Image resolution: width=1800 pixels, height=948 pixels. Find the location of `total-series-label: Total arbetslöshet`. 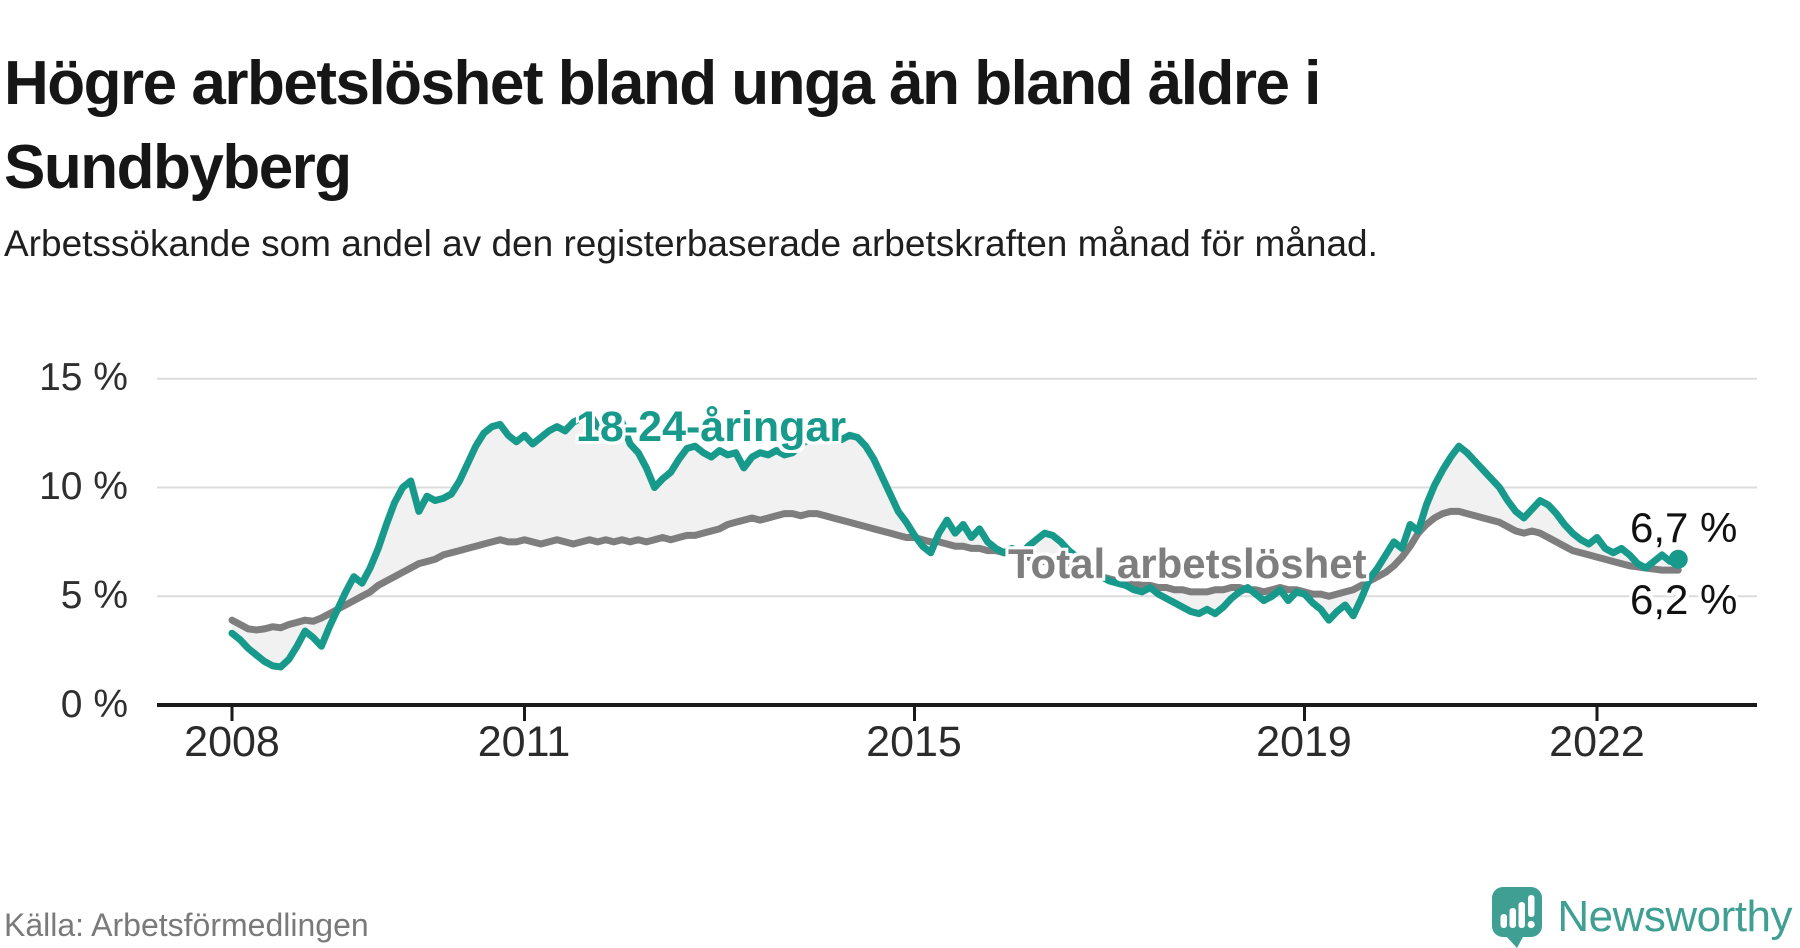

total-series-label: Total arbetslöshet is located at coordinates (1187, 563).